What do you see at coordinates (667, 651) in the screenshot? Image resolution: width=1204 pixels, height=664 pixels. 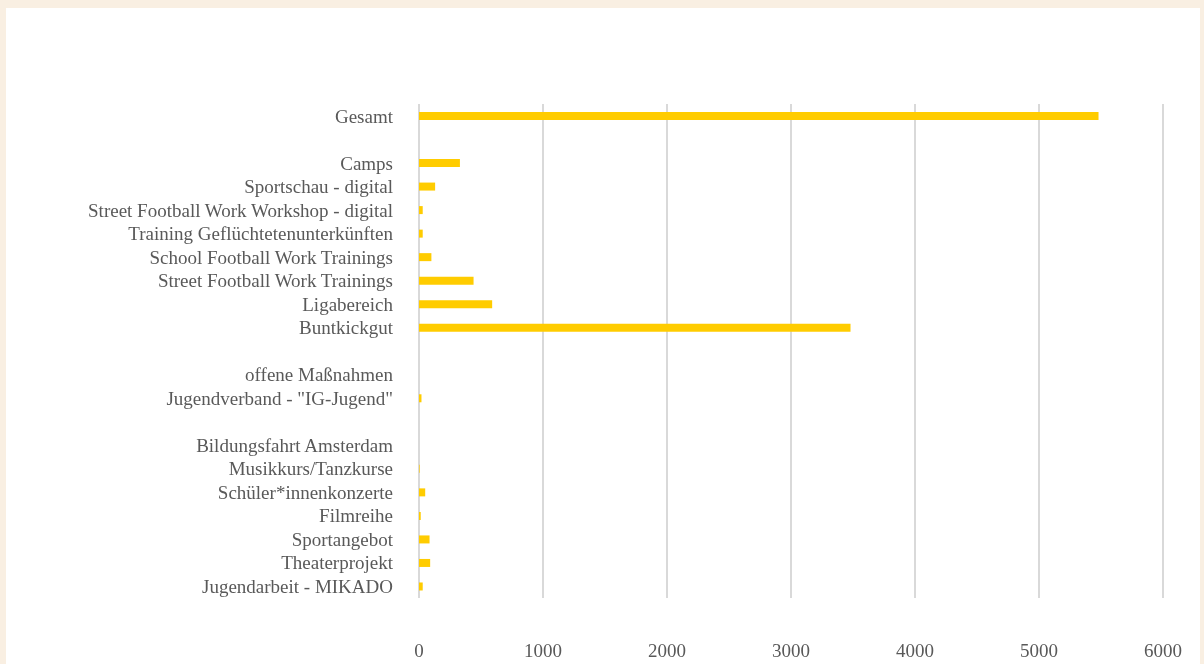 I see `x-tick-label: 2000` at bounding box center [667, 651].